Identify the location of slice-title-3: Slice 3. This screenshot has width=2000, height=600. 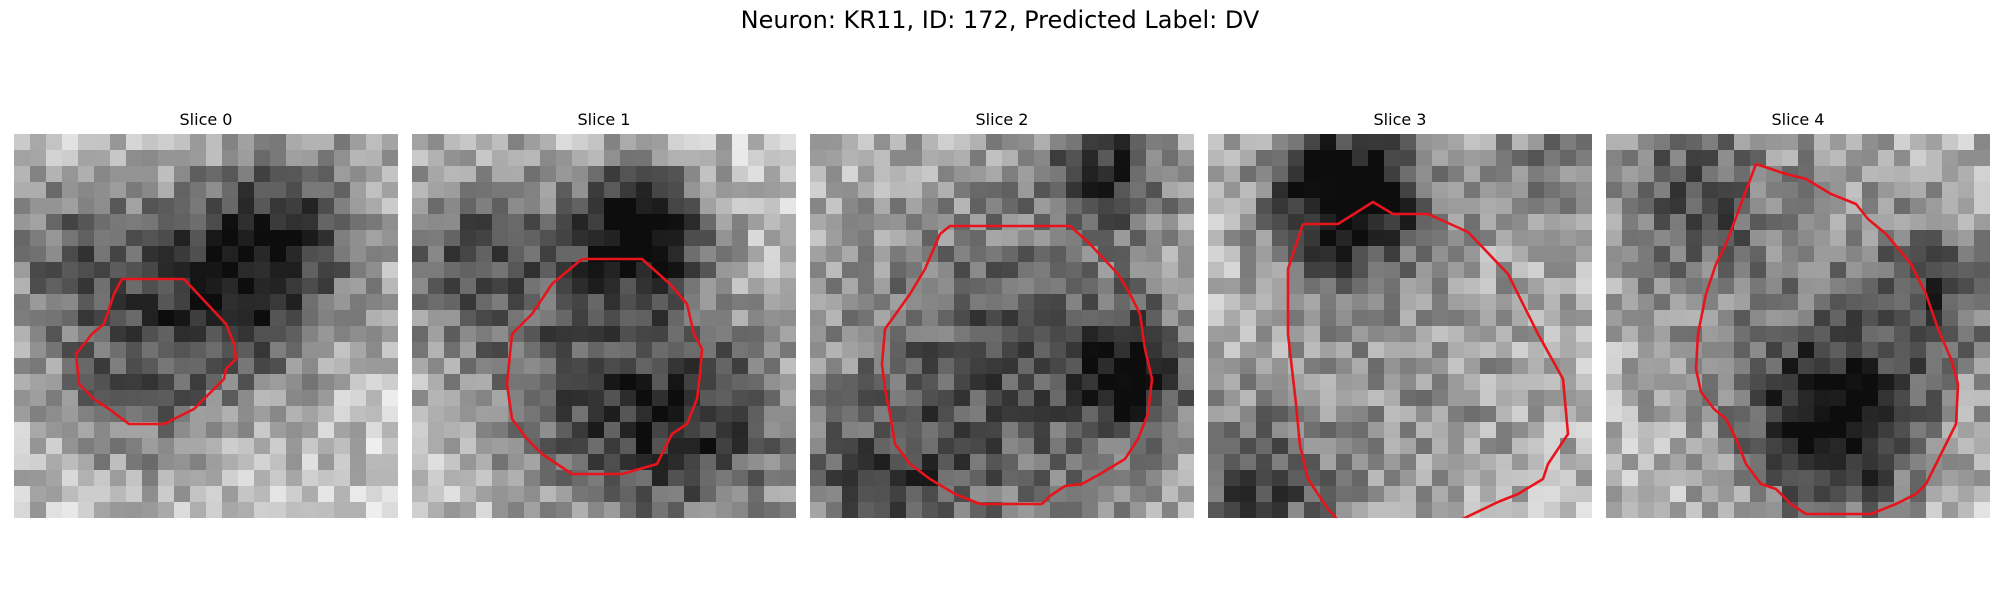
(1400, 119).